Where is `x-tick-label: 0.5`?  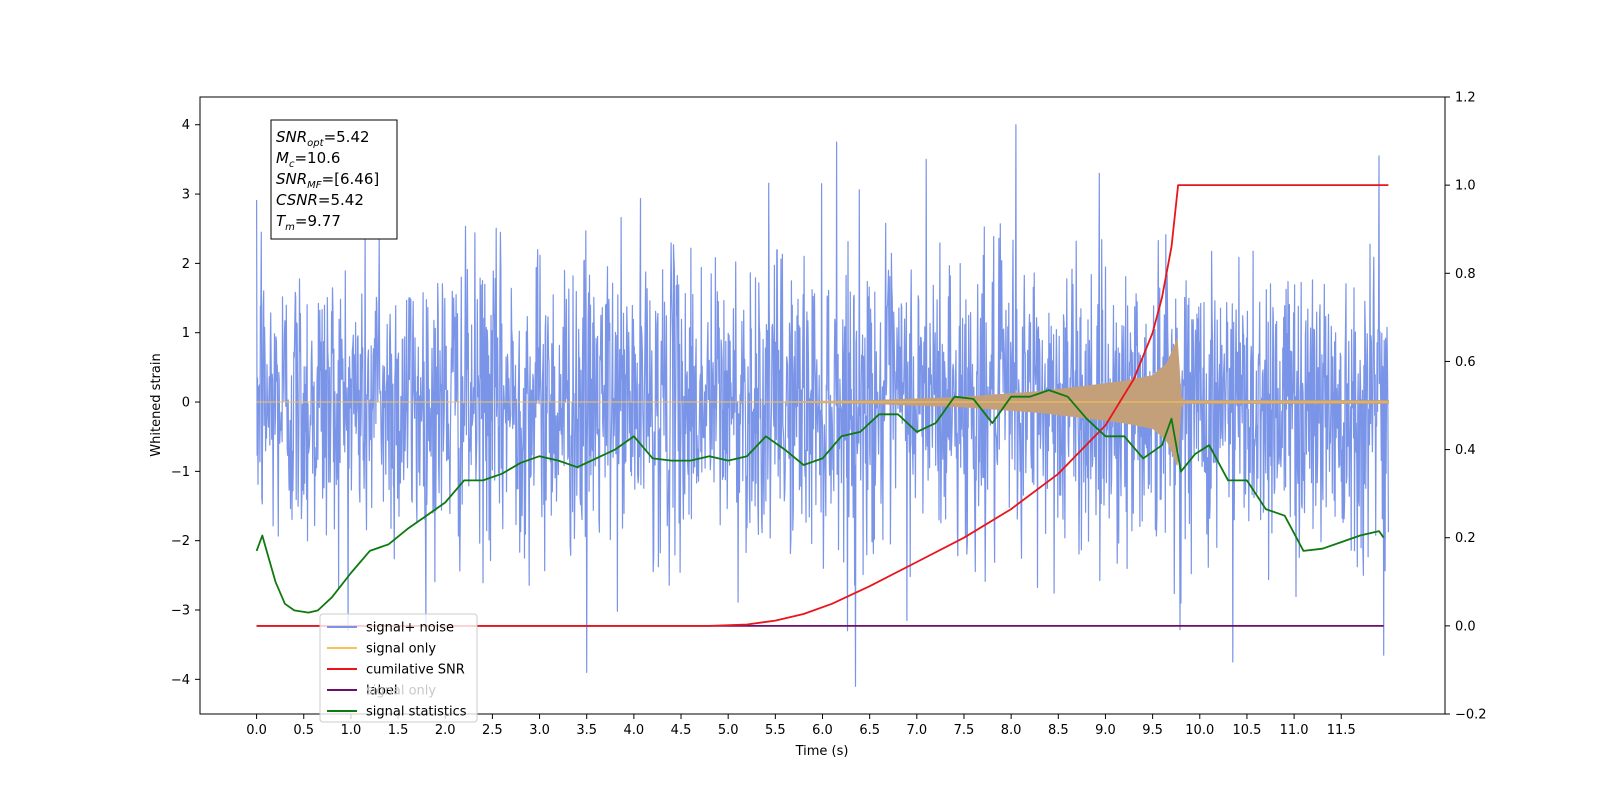
x-tick-label: 0.5 is located at coordinates (303, 730).